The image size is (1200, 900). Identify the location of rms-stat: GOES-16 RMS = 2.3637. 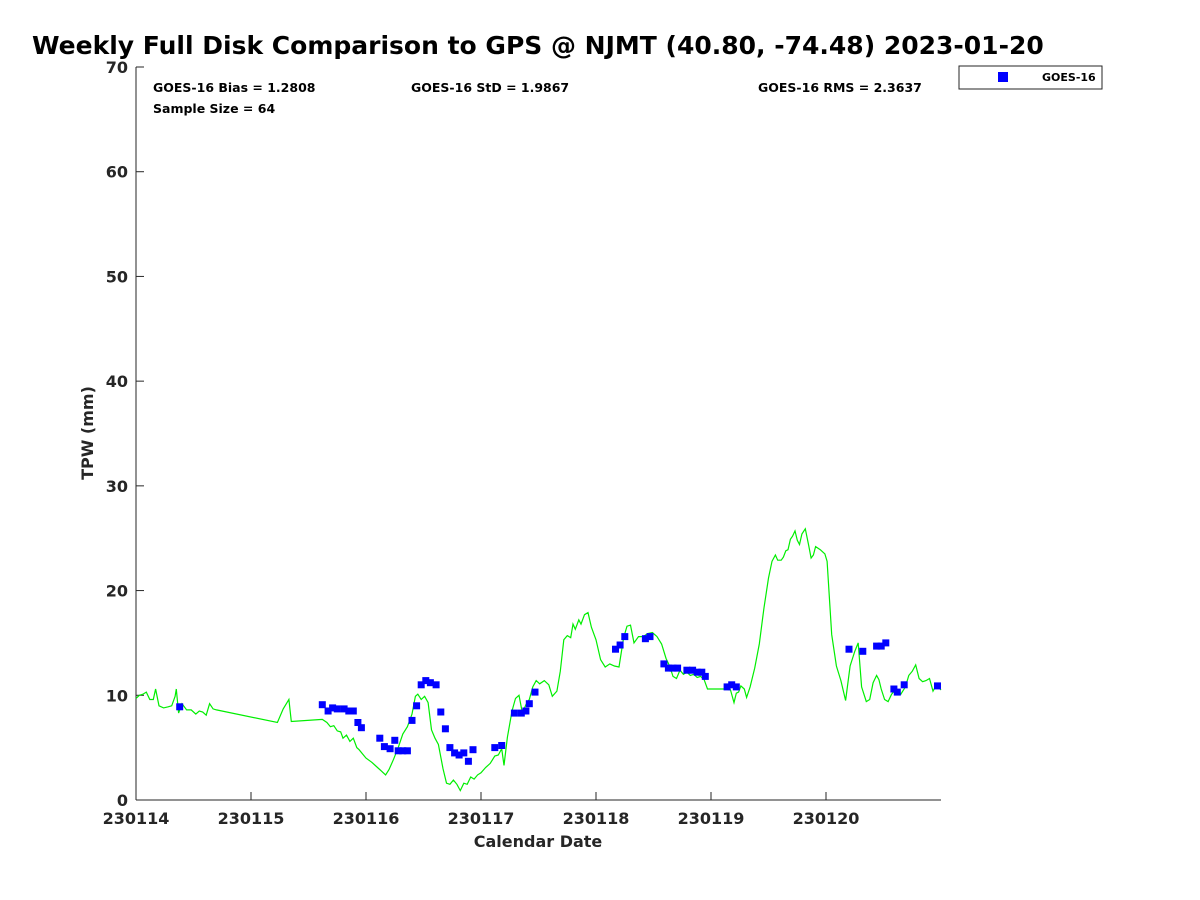
(840, 87).